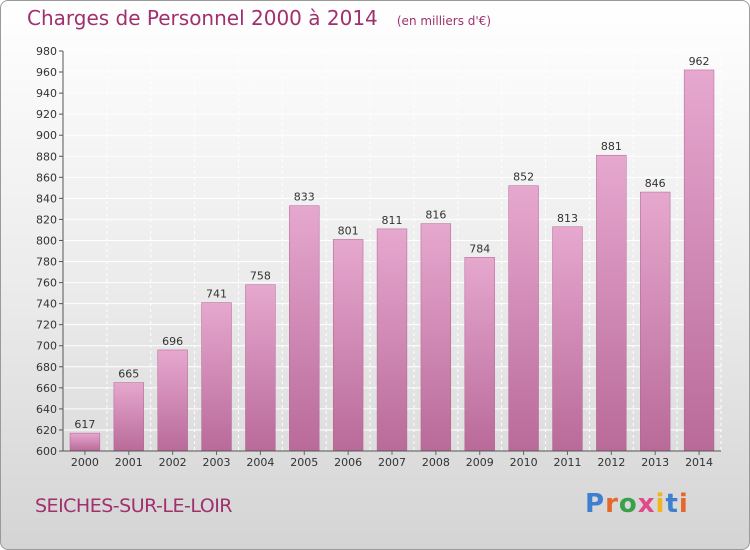 This screenshot has height=550, width=750. I want to click on x-tick-label: 2004, so click(260, 462).